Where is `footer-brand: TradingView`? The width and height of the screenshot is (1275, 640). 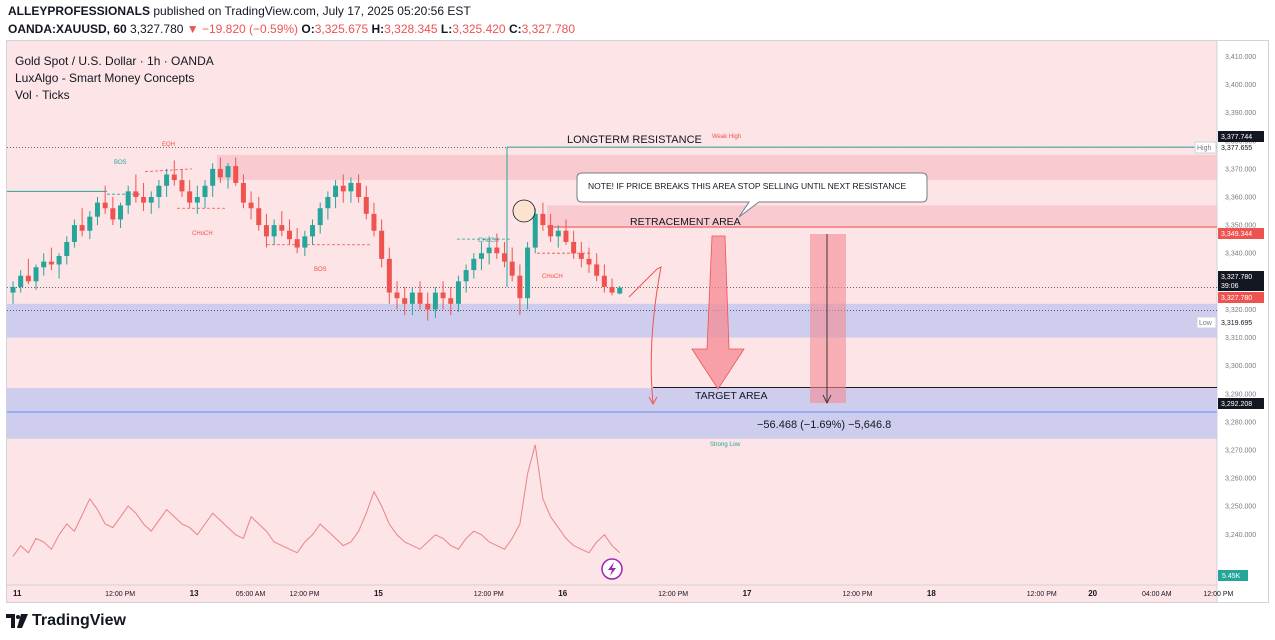 footer-brand: TradingView is located at coordinates (66, 621).